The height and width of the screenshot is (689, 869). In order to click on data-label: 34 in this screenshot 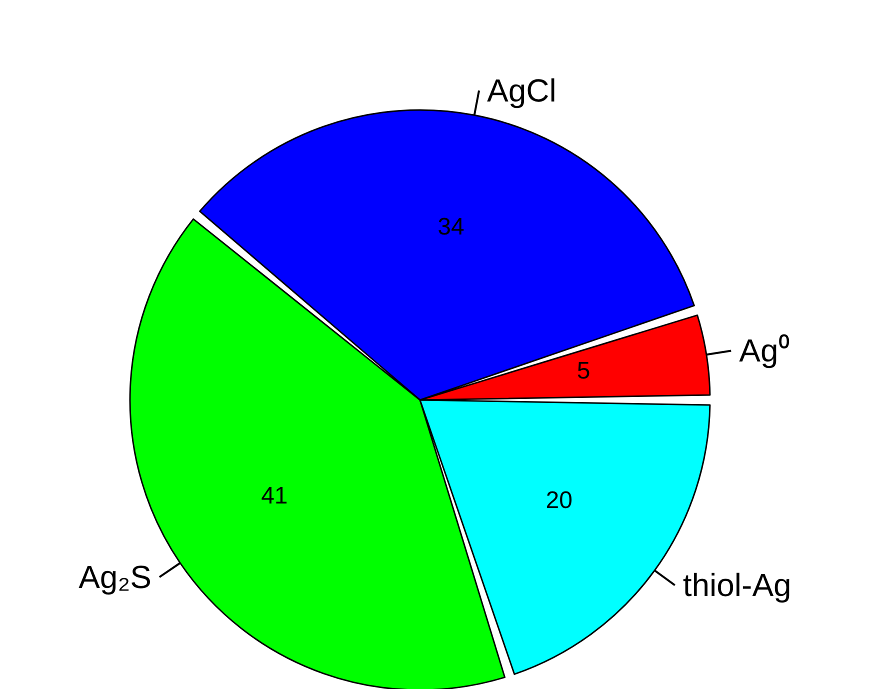, I will do `click(451, 227)`.